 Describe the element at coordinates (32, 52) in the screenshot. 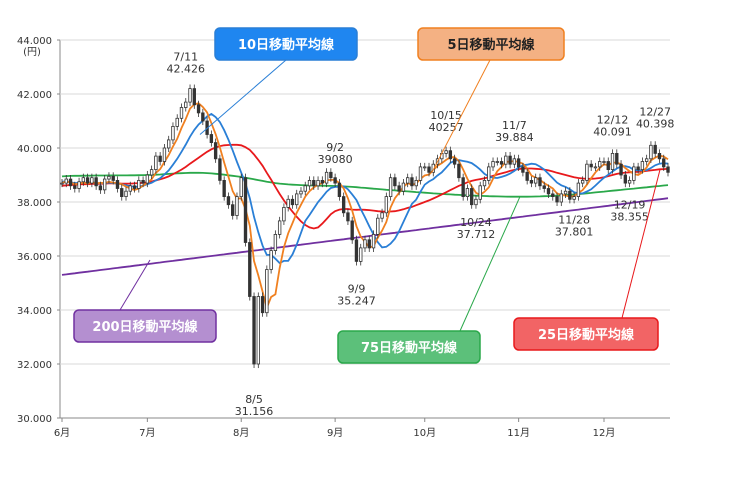

I see `y-unit-label: (円)` at that location.